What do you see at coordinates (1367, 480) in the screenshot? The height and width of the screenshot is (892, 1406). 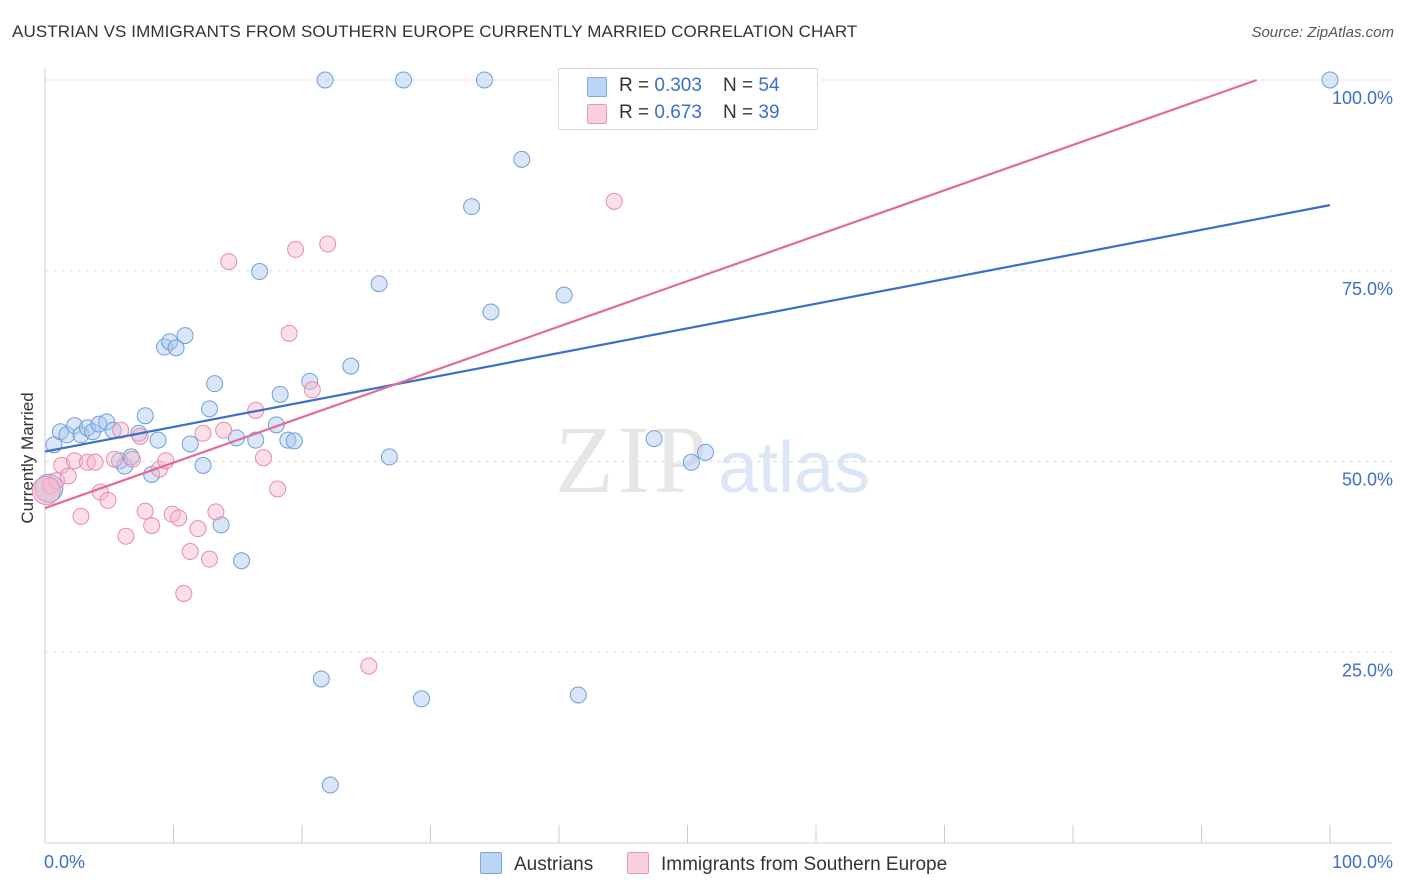 I see `y-tick-label-50: 50.0%` at bounding box center [1367, 480].